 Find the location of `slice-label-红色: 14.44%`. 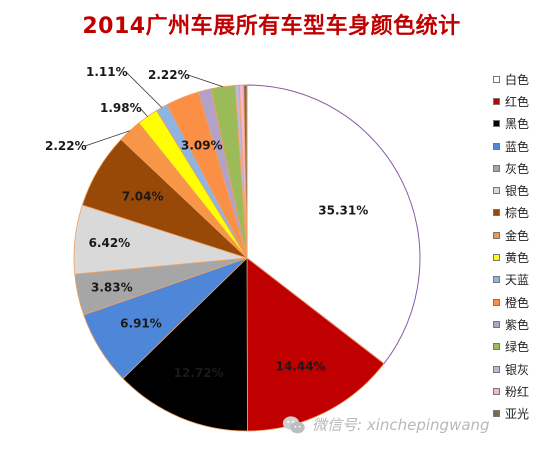

slice-label-红色: 14.44% is located at coordinates (301, 367).